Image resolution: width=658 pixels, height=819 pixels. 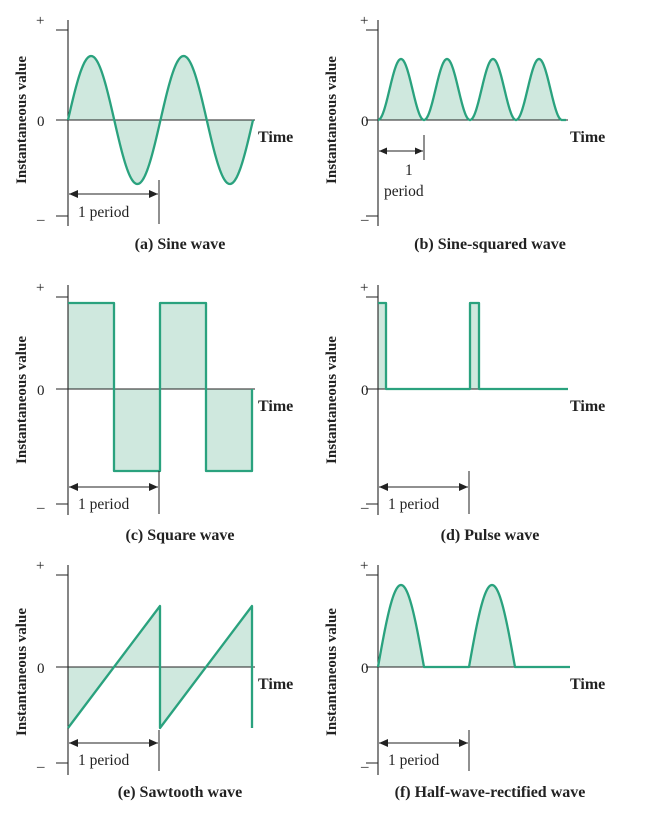 I want to click on square-period-label: 1 period, so click(x=103, y=504).